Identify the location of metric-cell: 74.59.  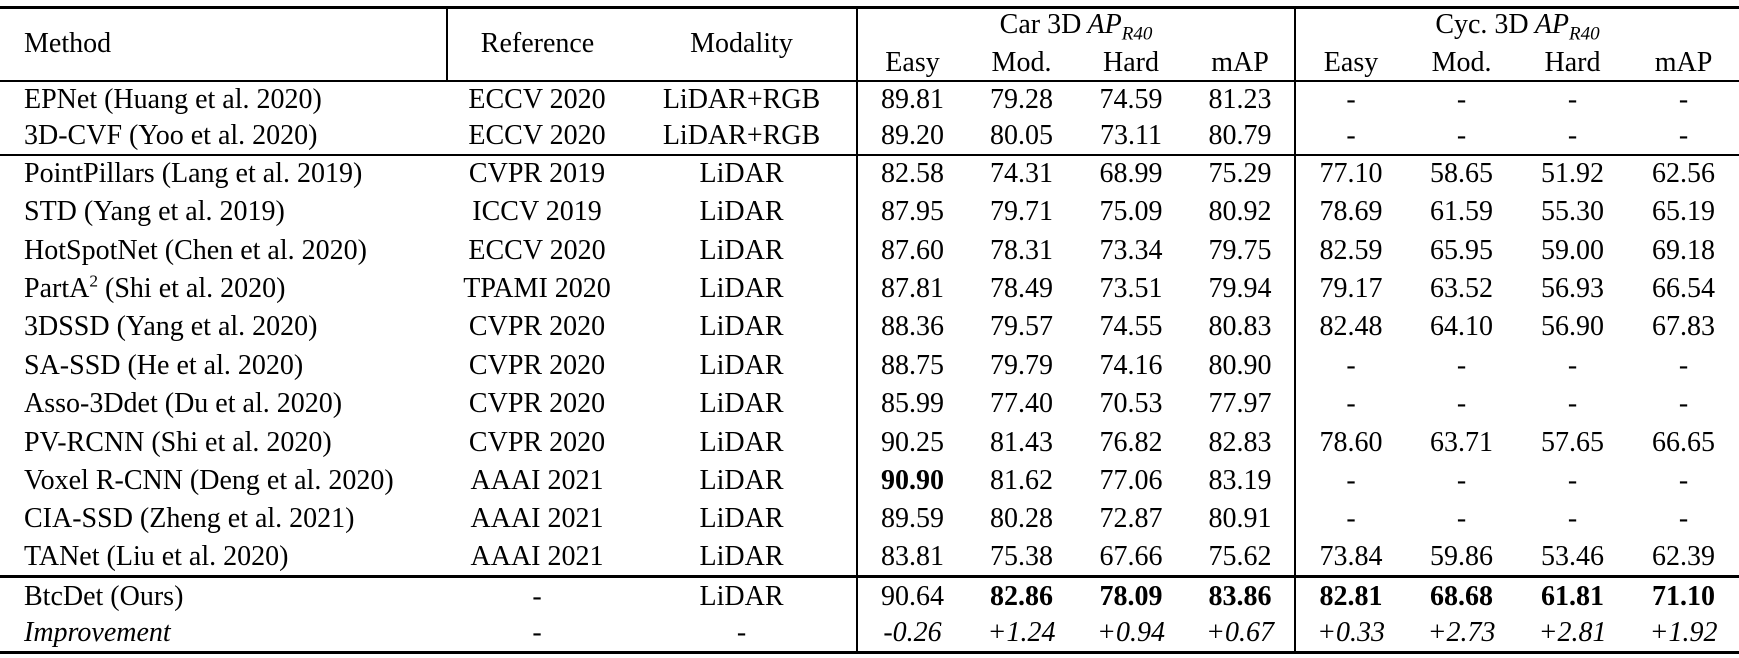
(1131, 99).